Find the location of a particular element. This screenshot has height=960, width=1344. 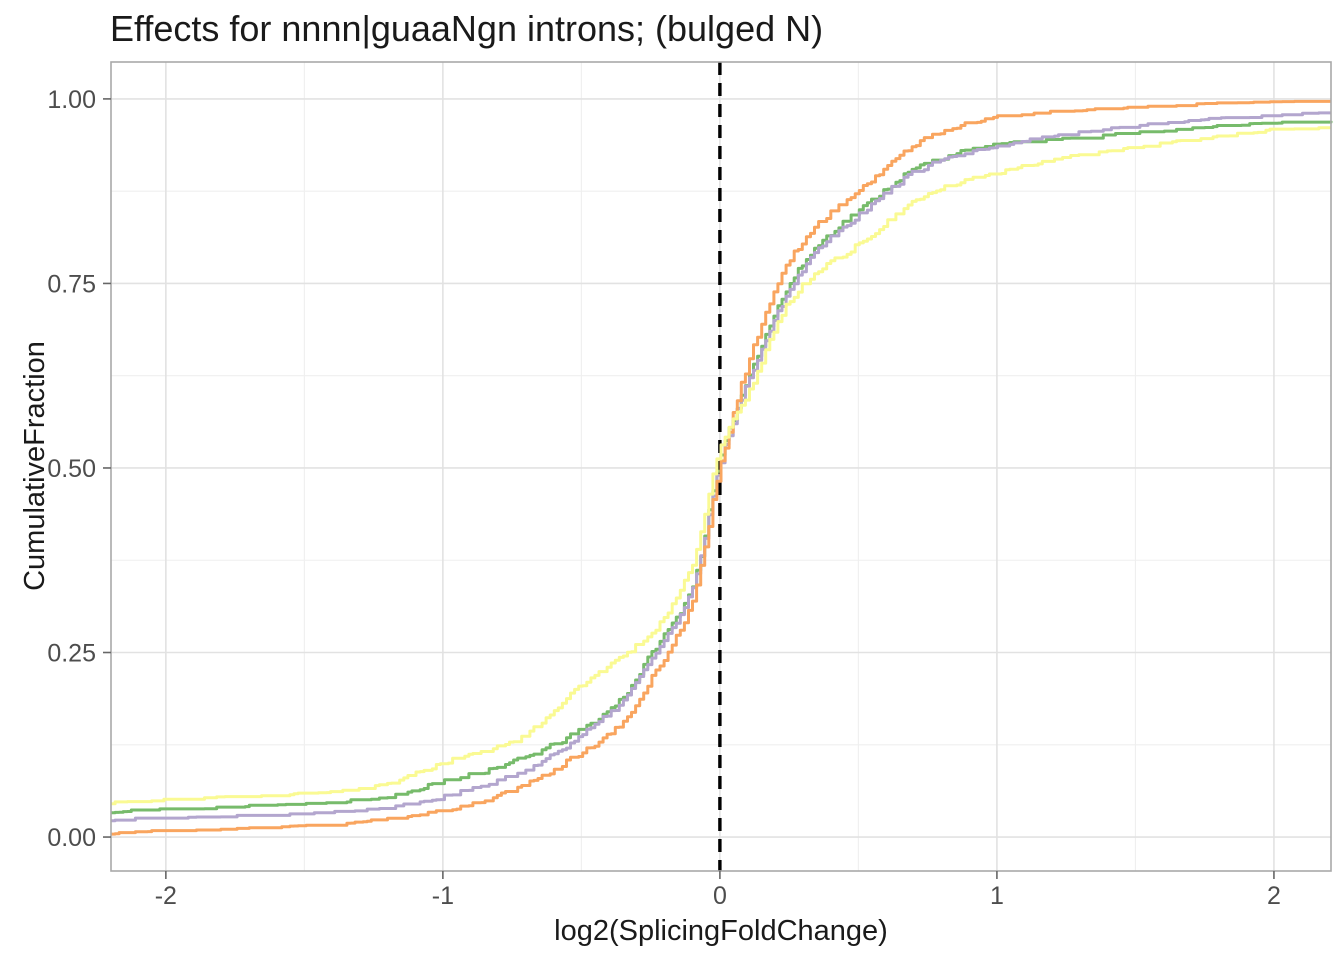

x-tick-label: -2 is located at coordinates (166, 896).